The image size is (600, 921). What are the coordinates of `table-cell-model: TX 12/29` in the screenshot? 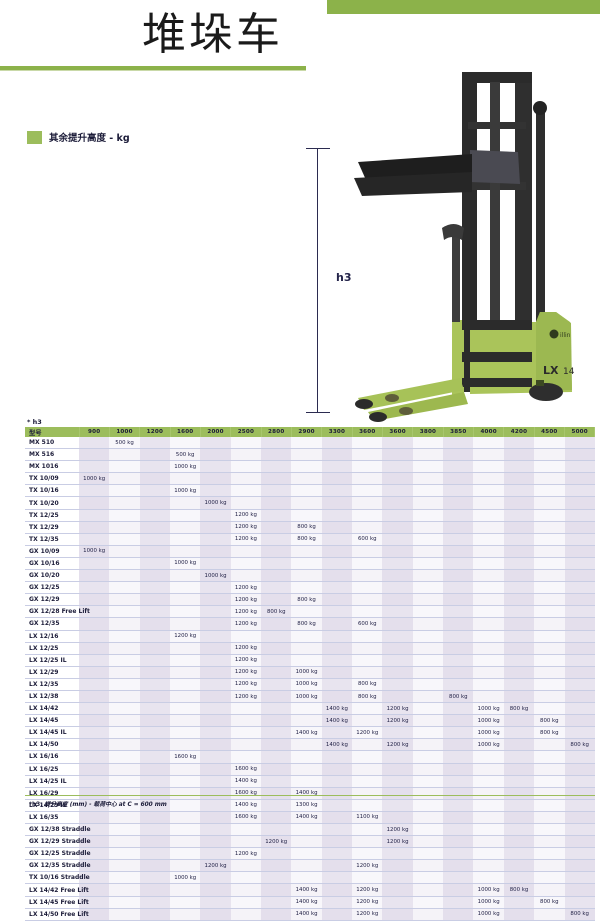 It's located at (52, 527).